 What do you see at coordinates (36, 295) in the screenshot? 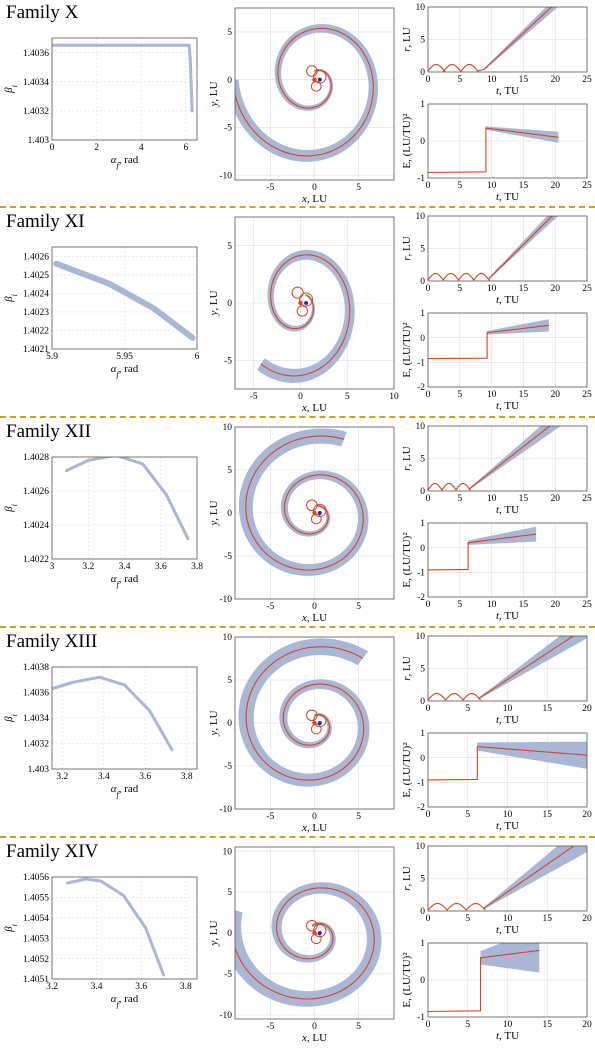
I see `y-tick-label: 1.4024` at bounding box center [36, 295].